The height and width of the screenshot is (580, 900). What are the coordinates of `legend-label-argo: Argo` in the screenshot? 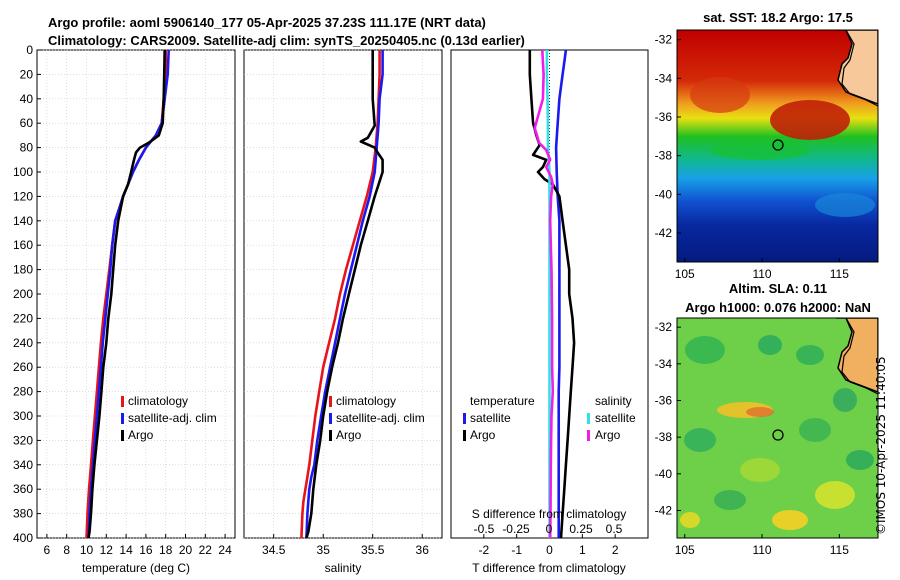 It's located at (141, 435).